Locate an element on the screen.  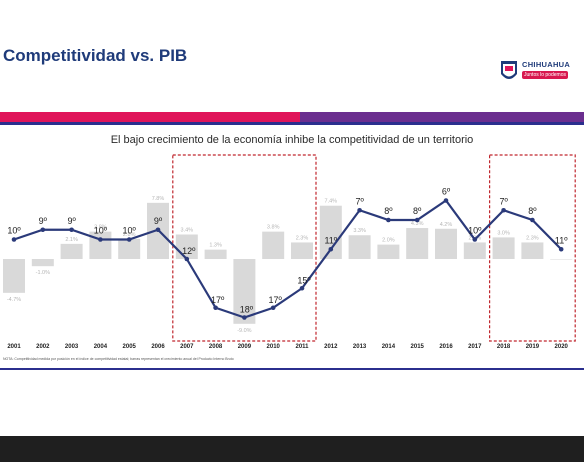
gdp-bar-label: 2.8% is located at coordinates (129, 235).